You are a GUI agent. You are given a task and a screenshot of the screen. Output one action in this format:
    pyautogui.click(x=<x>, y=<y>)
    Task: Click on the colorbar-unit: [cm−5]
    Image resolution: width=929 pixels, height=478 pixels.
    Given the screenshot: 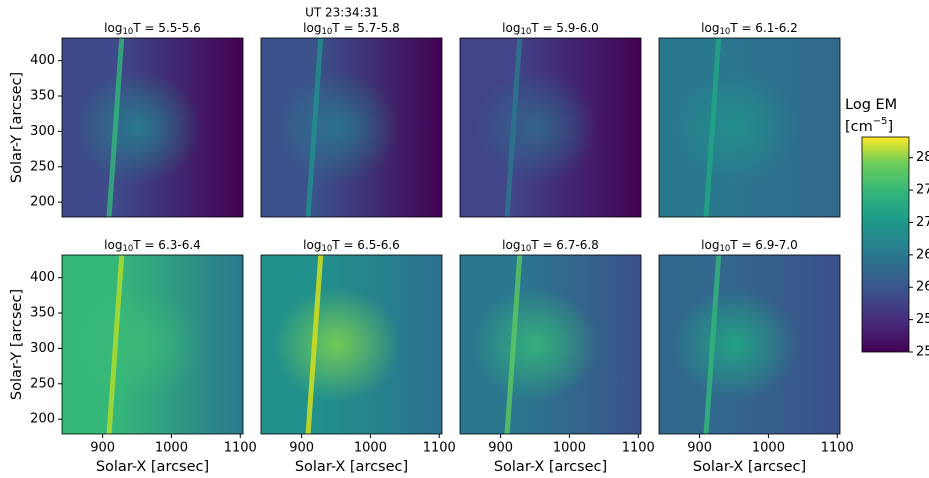 What is the action you would take?
    pyautogui.click(x=869, y=125)
    